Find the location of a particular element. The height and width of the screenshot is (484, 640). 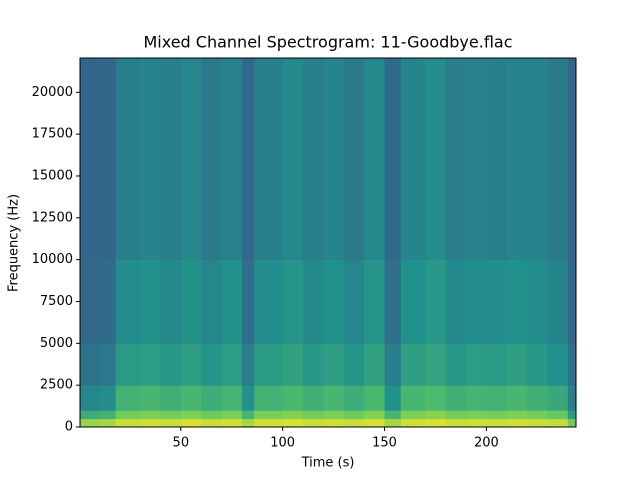

x-axis-label: Time (s) is located at coordinates (328, 463).